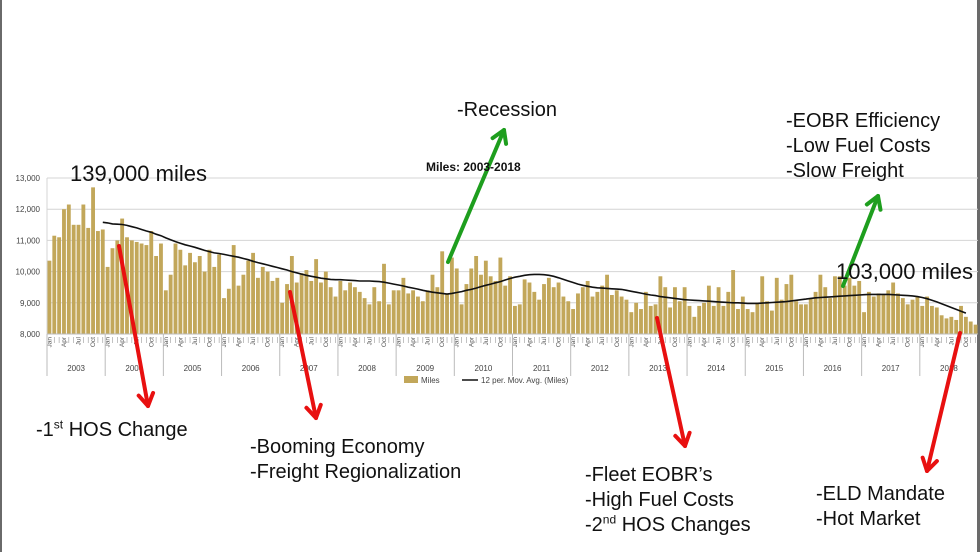 The image size is (980, 552). I want to click on annotation-line: -Low Fuel Costs, so click(858, 146).